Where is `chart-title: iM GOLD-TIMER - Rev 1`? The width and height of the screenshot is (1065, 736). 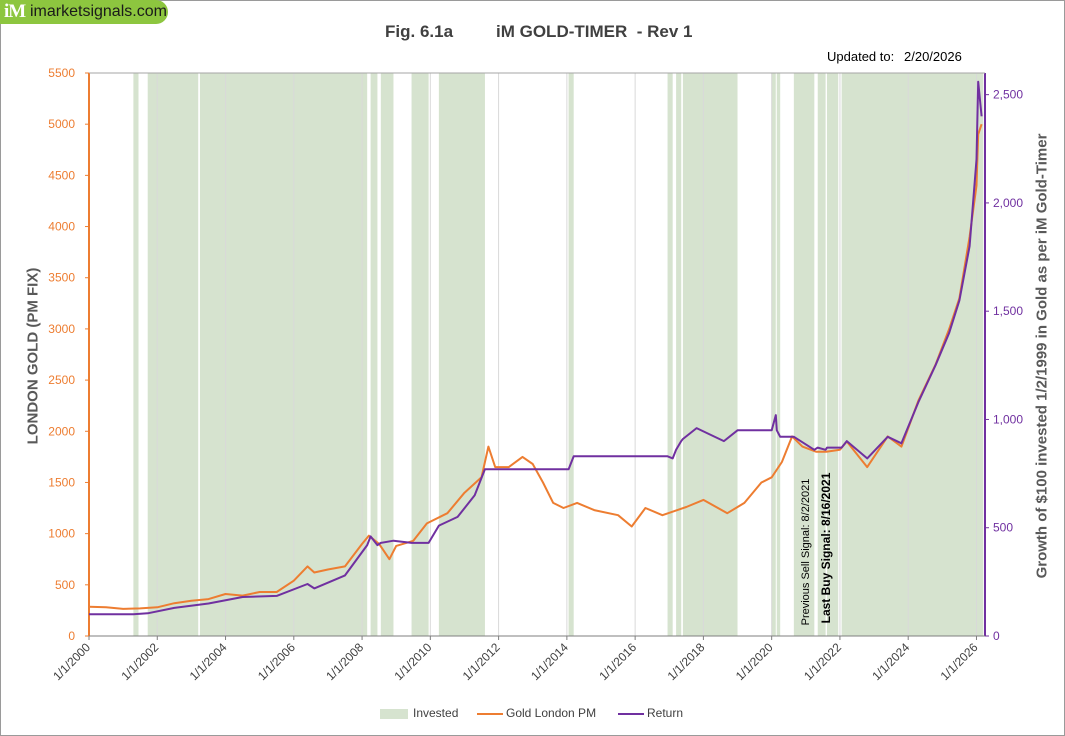
chart-title: iM GOLD-TIMER - Rev 1 is located at coordinates (594, 31).